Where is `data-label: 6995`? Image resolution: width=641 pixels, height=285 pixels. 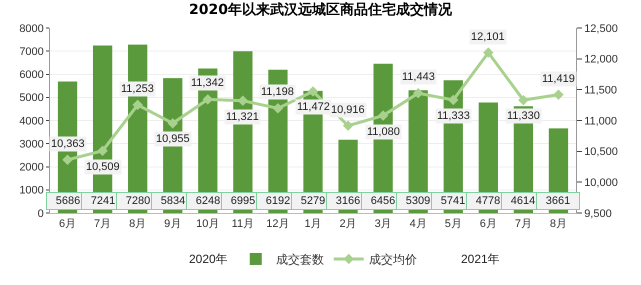
data-label: 6995 is located at coordinates (243, 201).